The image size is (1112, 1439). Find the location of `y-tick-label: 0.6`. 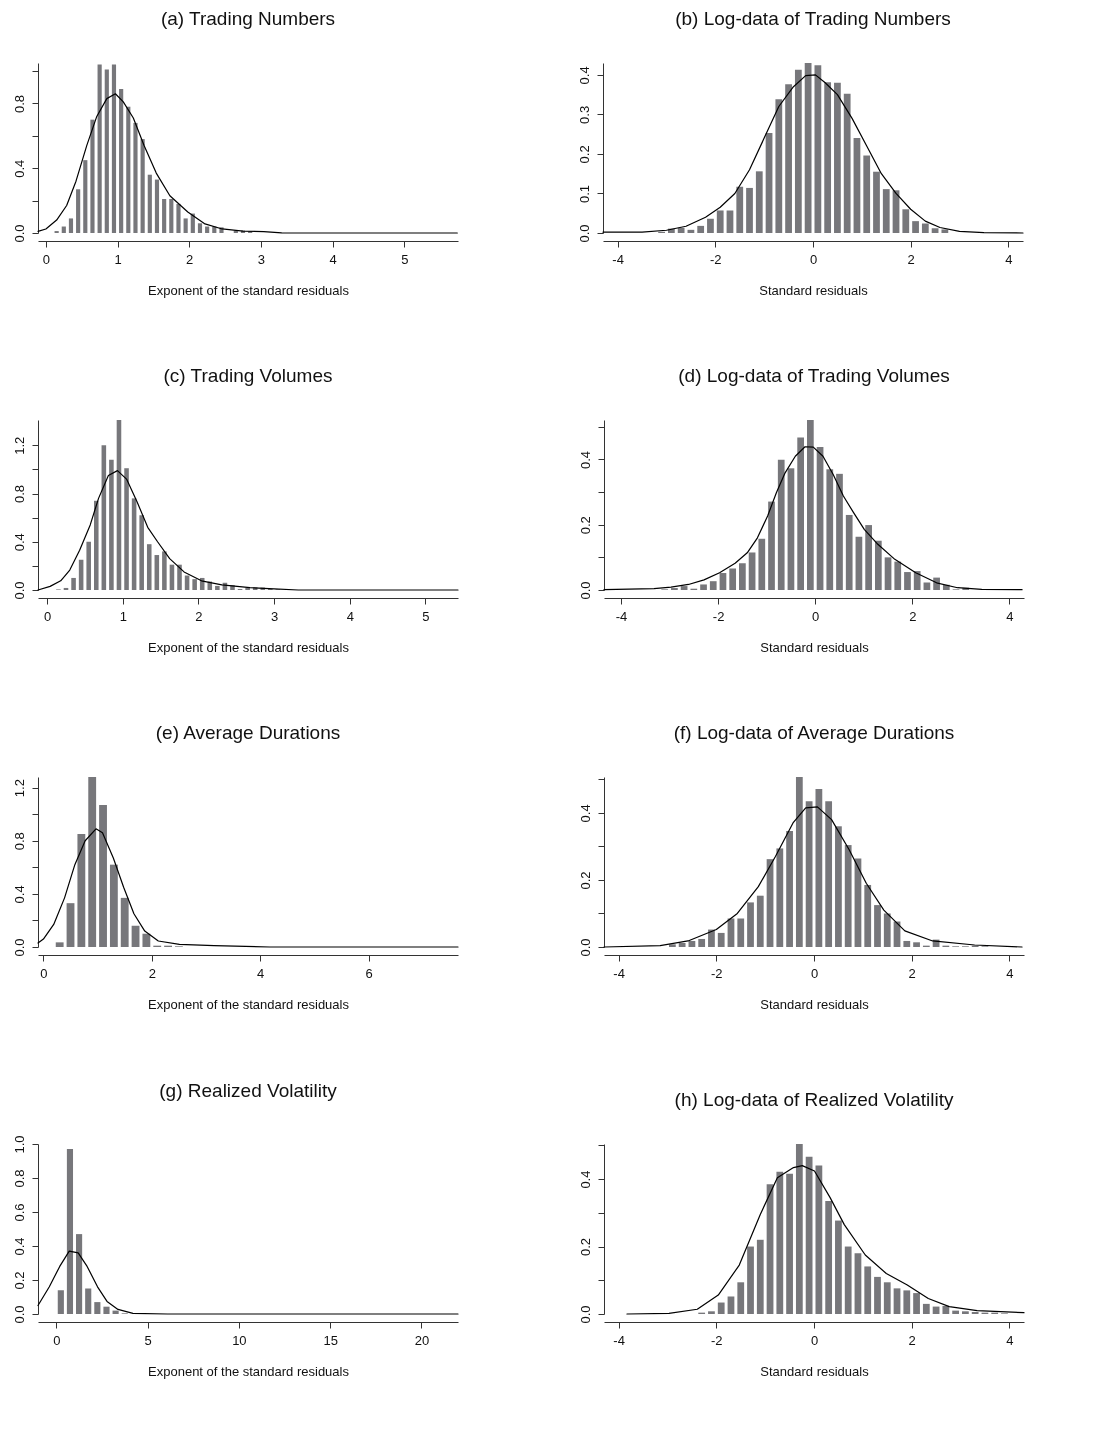

y-tick-label: 0.6 is located at coordinates (19, 1212).